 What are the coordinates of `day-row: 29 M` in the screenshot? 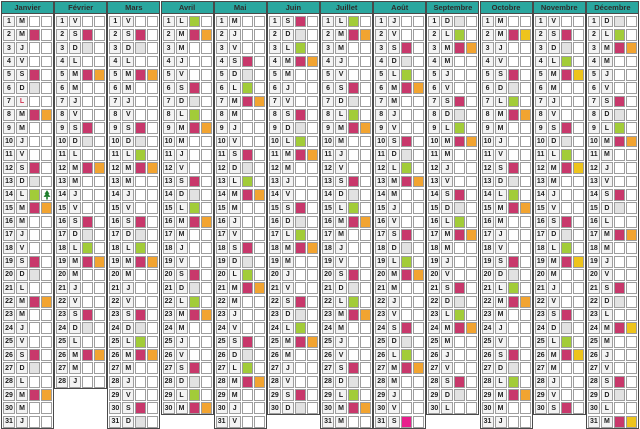 It's located at (506, 394).